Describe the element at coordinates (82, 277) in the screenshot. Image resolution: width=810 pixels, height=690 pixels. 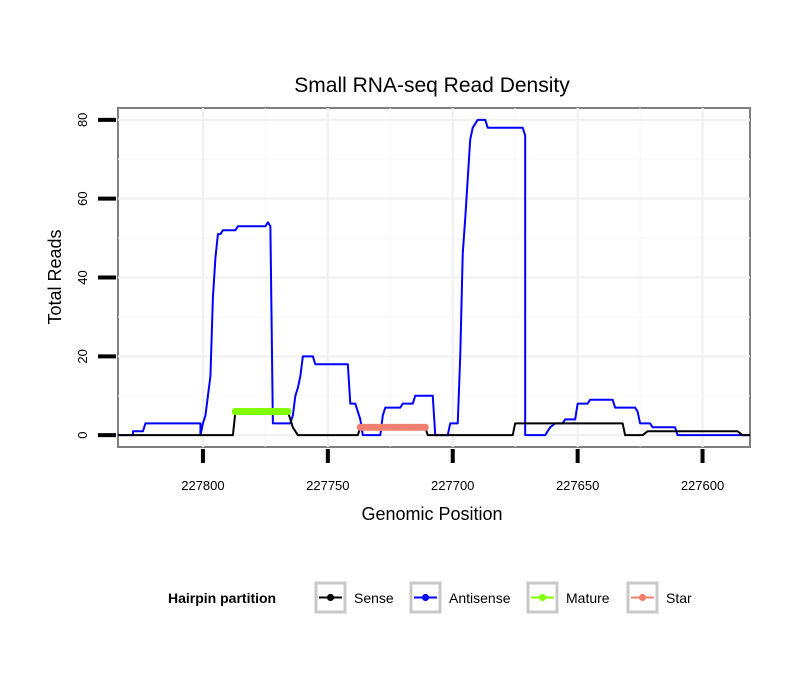
I see `y-tick-label: 40` at that location.